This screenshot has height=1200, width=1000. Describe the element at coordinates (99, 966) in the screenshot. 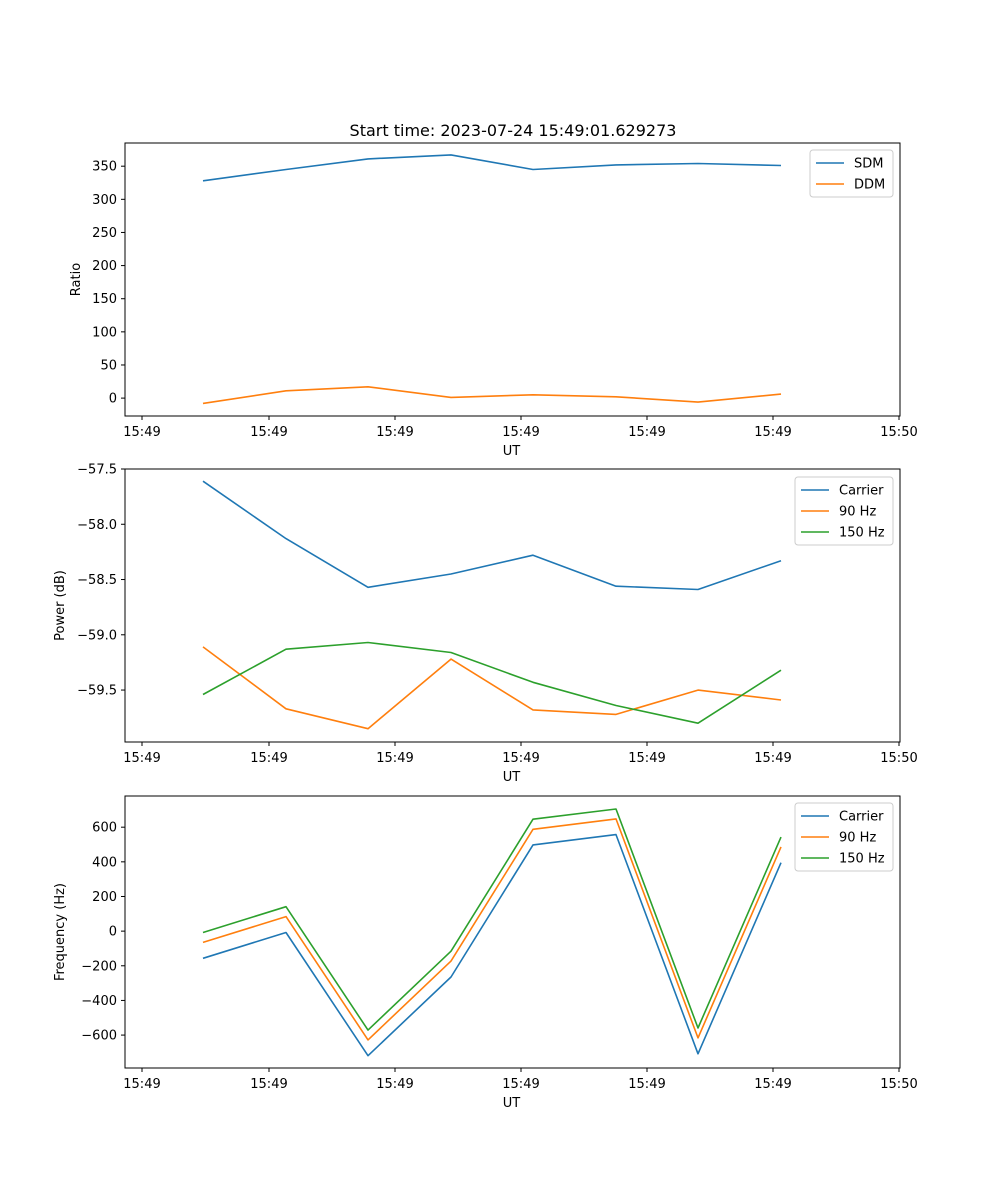

I see `frequency-y-tick-label: −200` at that location.